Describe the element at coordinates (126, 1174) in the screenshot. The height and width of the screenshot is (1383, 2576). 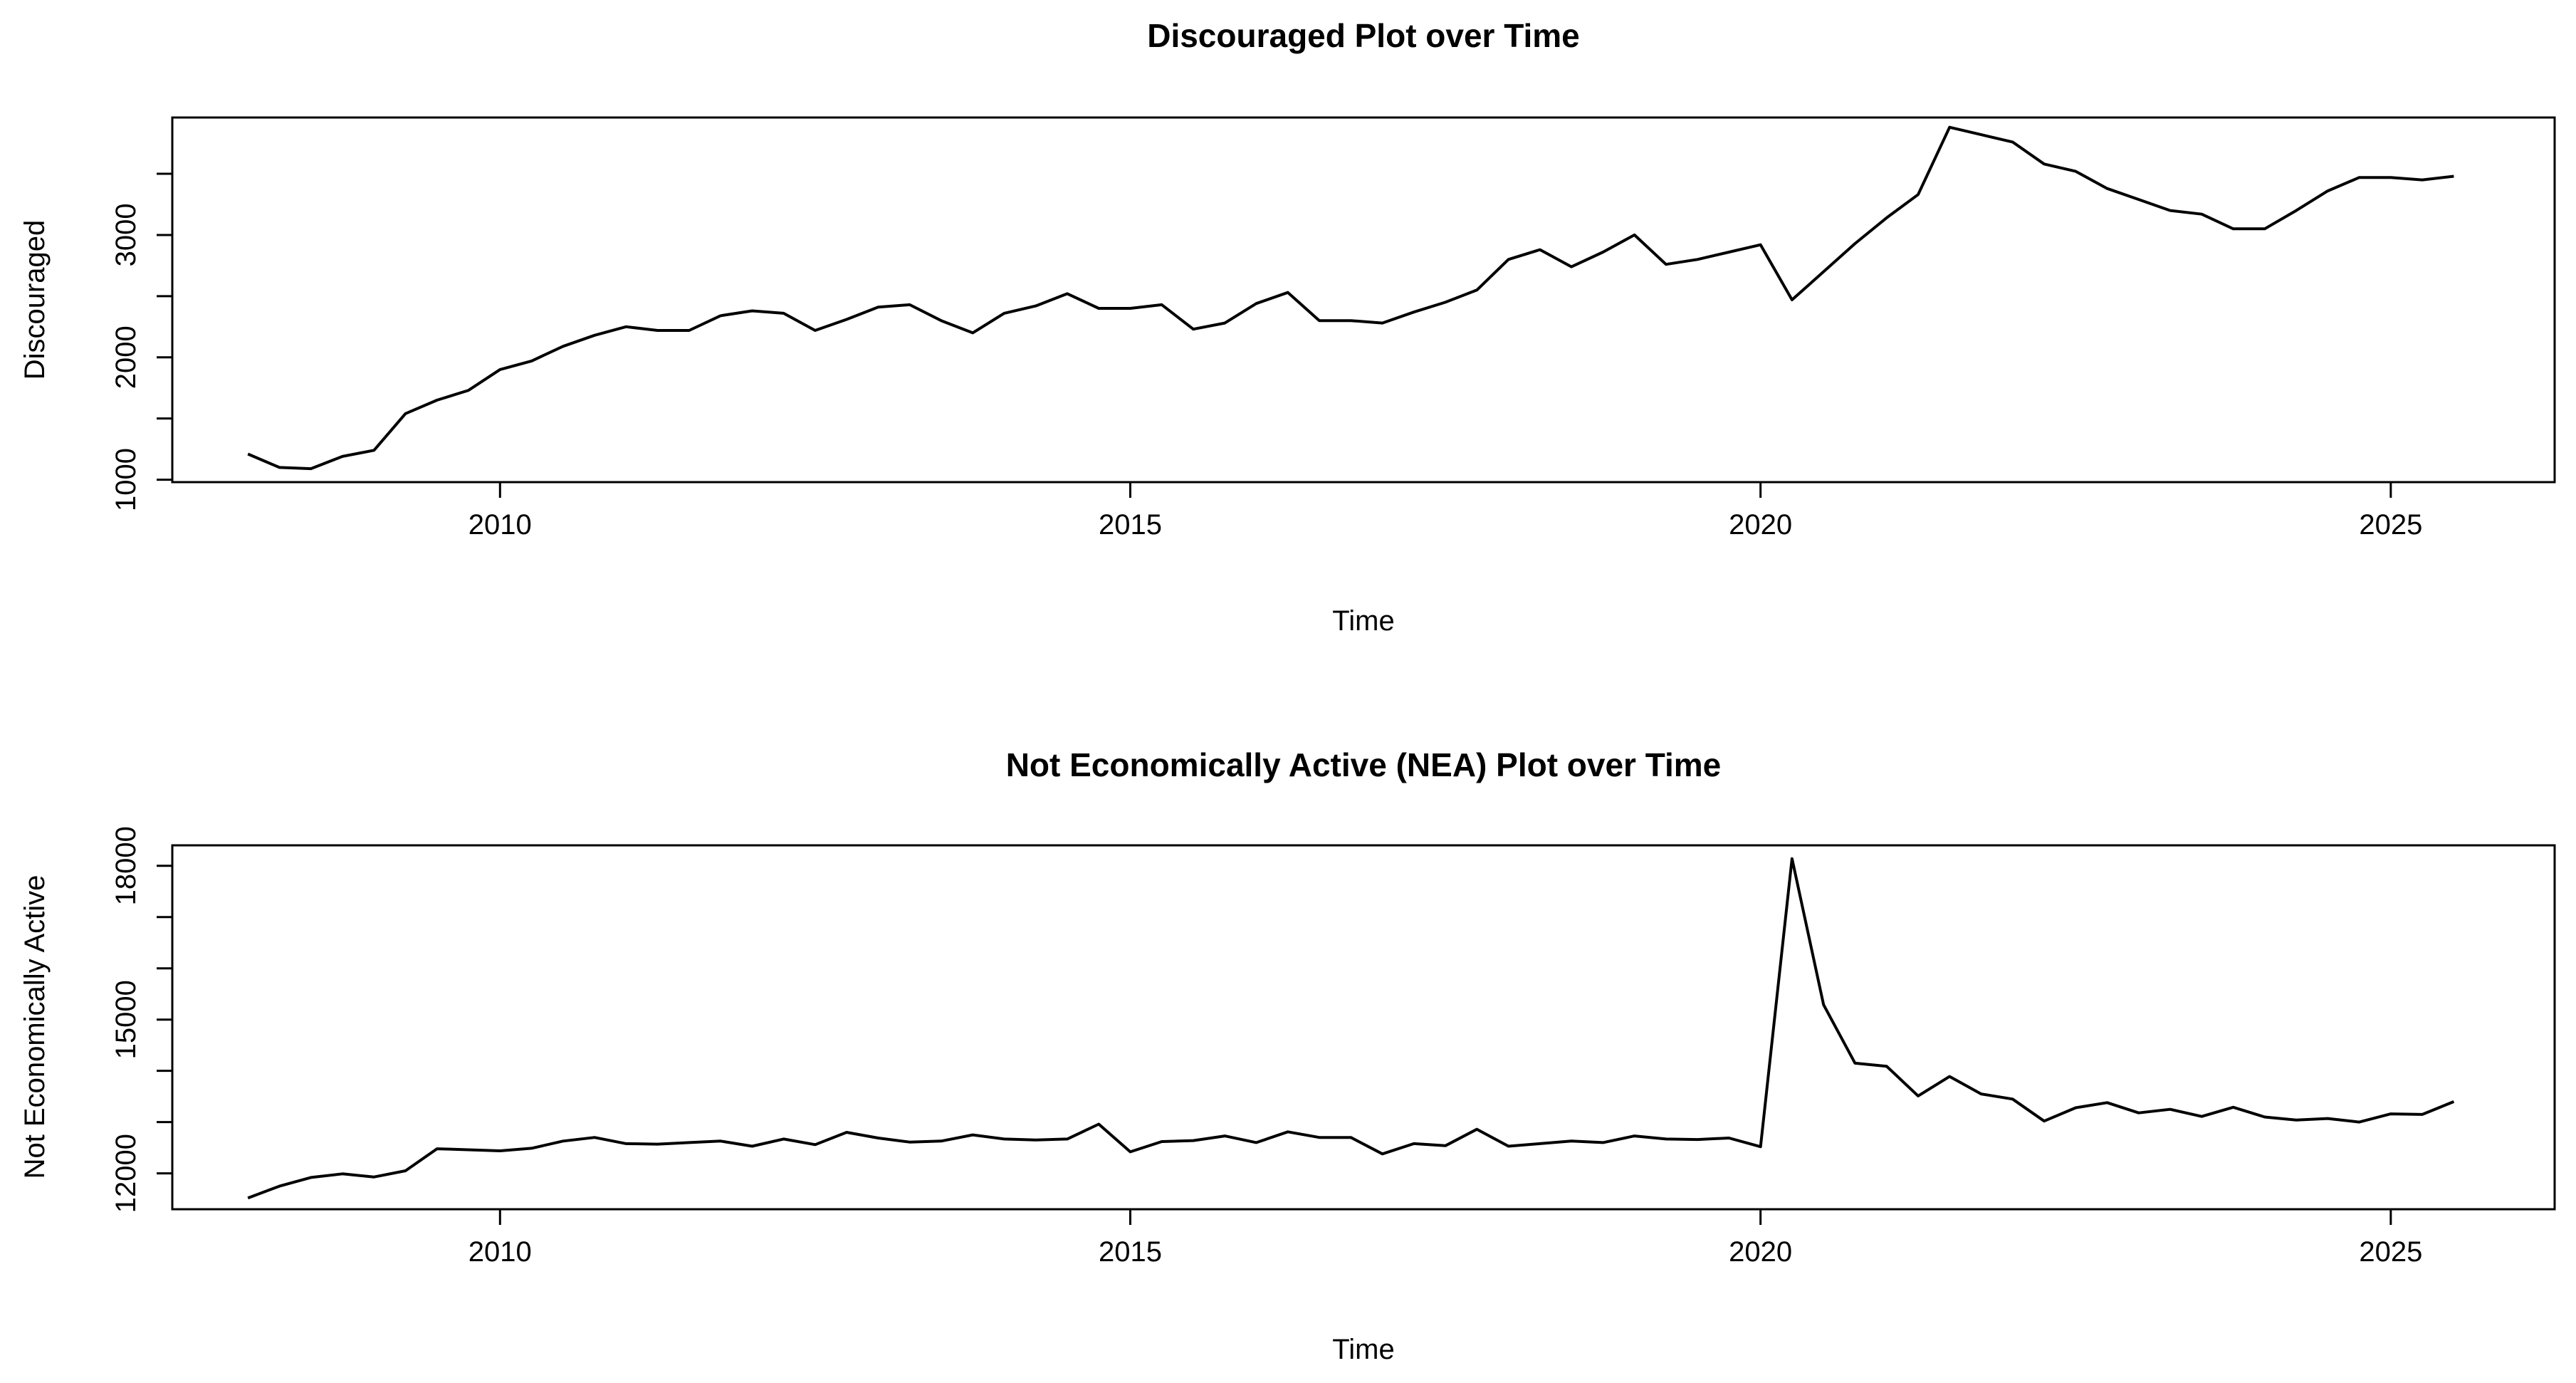
I see `y-tick-label: 12000` at that location.